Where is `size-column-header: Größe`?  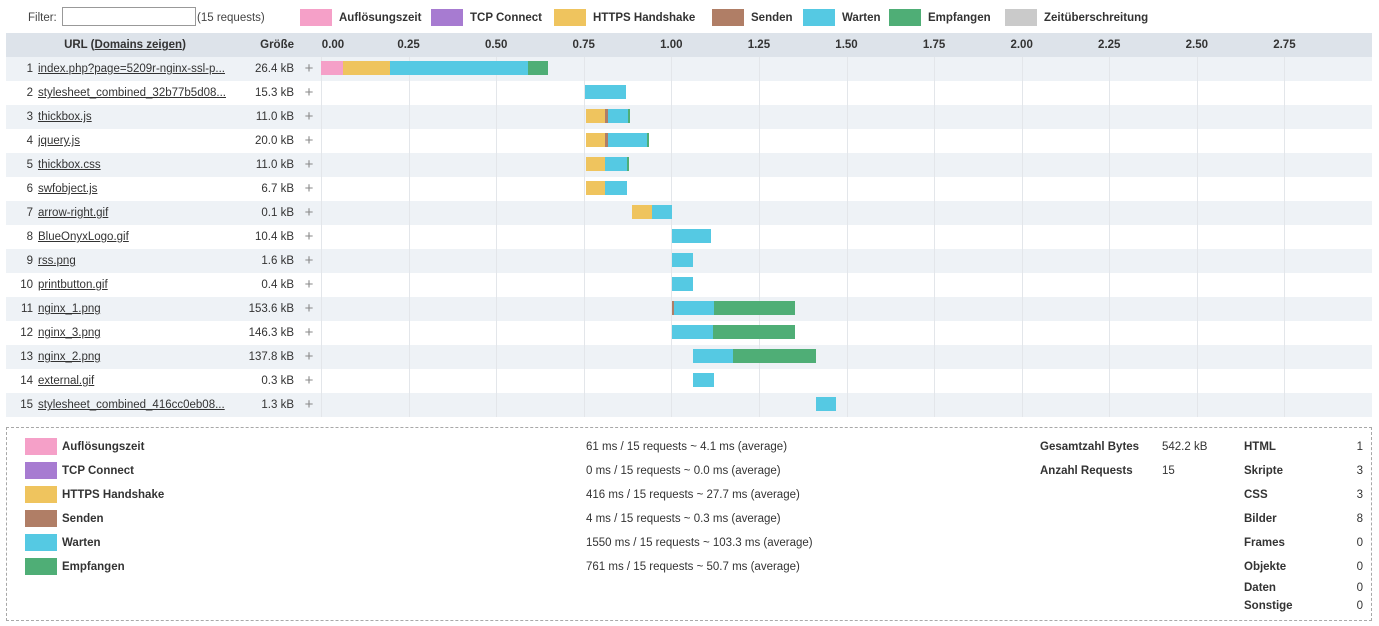
size-column-header: Größe is located at coordinates (277, 45).